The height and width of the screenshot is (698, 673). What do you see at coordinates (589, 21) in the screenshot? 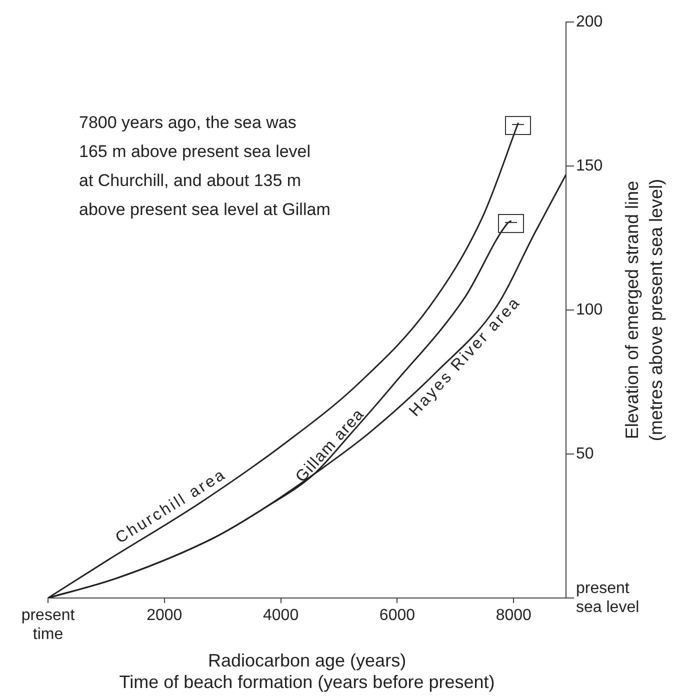
I see `y-tick-label: 200` at bounding box center [589, 21].